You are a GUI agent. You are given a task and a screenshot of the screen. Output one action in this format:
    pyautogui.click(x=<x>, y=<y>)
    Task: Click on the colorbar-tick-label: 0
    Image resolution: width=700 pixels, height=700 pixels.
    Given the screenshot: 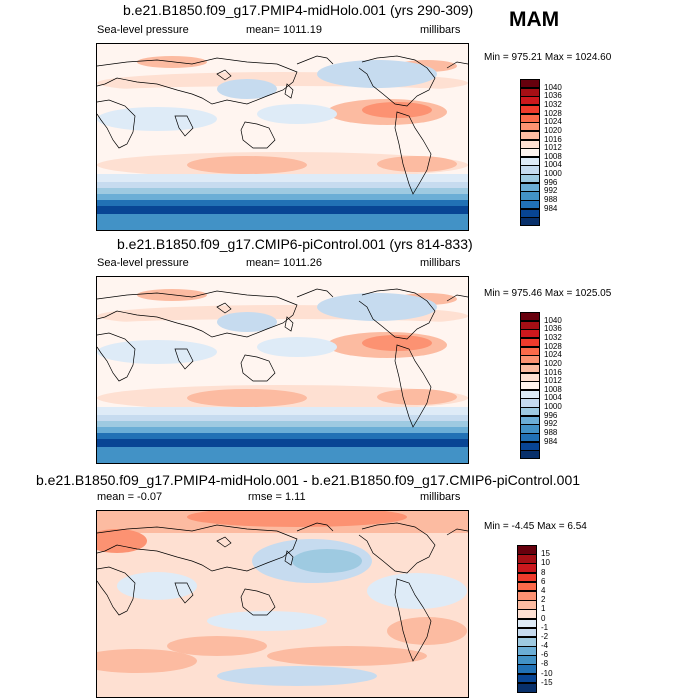 What is the action you would take?
    pyautogui.click(x=543, y=618)
    